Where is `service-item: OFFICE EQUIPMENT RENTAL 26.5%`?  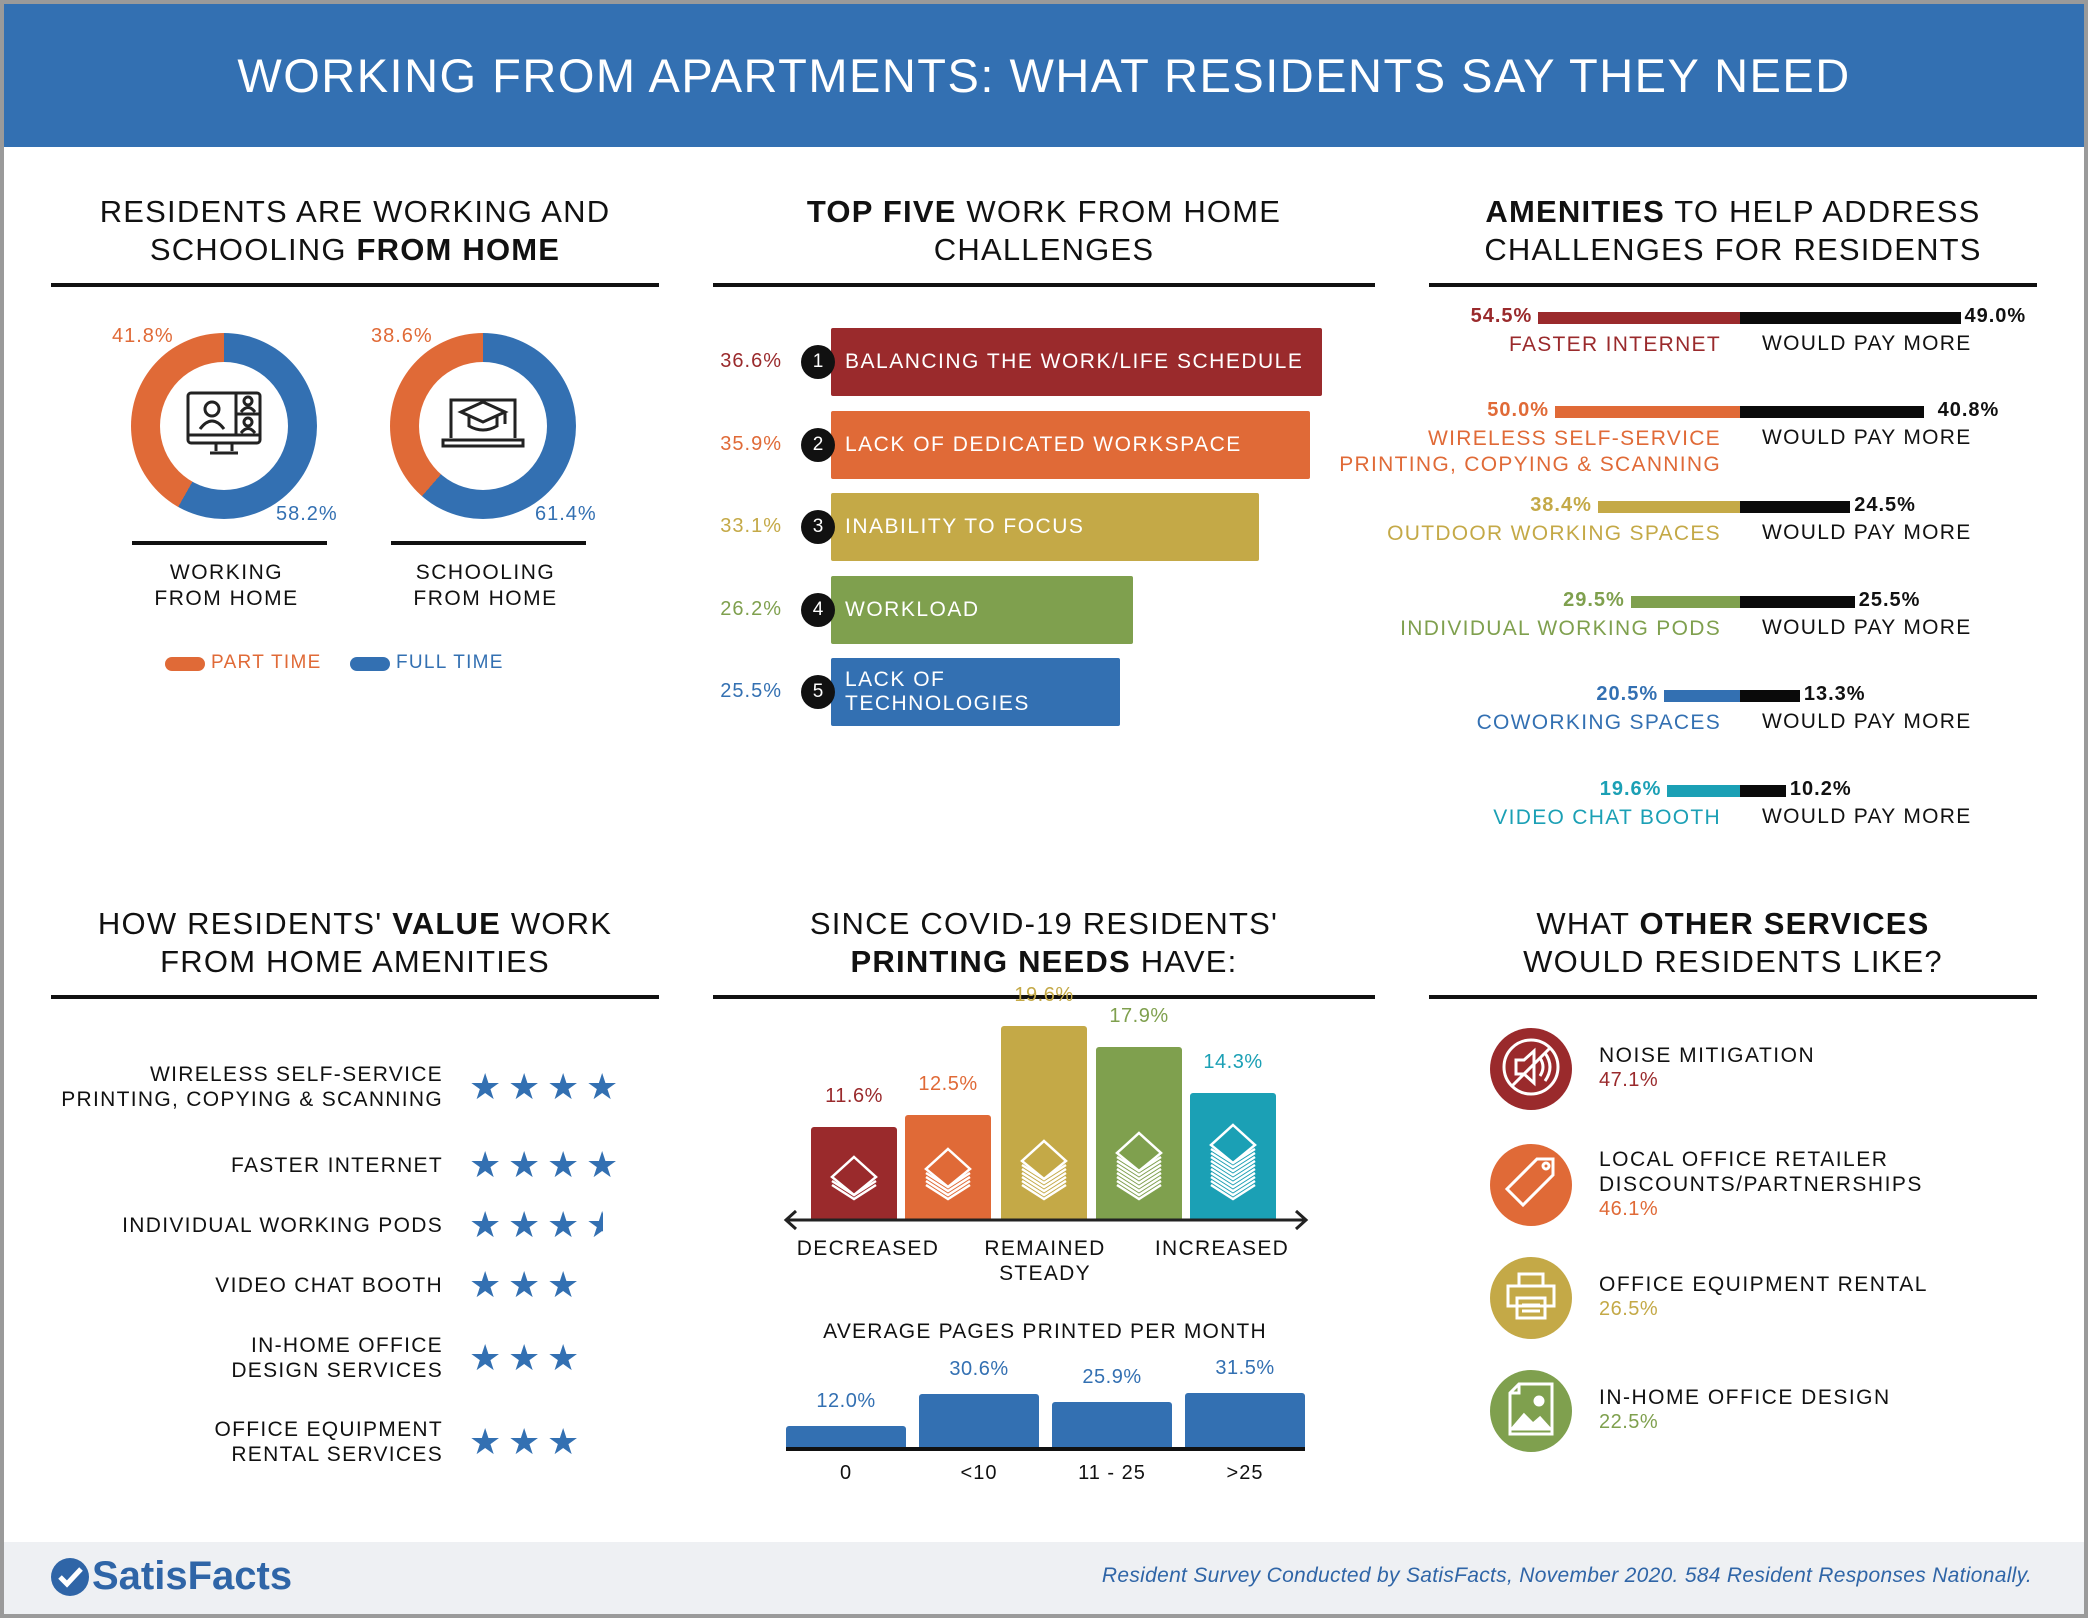 service-item: OFFICE EQUIPMENT RENTAL 26.5% is located at coordinates (1763, 1297).